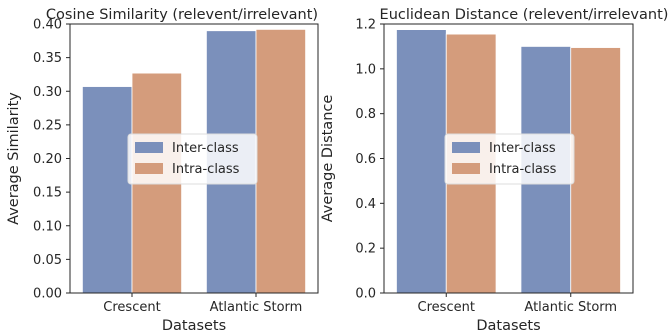 This screenshot has height=335, width=670. Describe the element at coordinates (365, 159) in the screenshot. I see `y-tick-label: 0.6` at that location.